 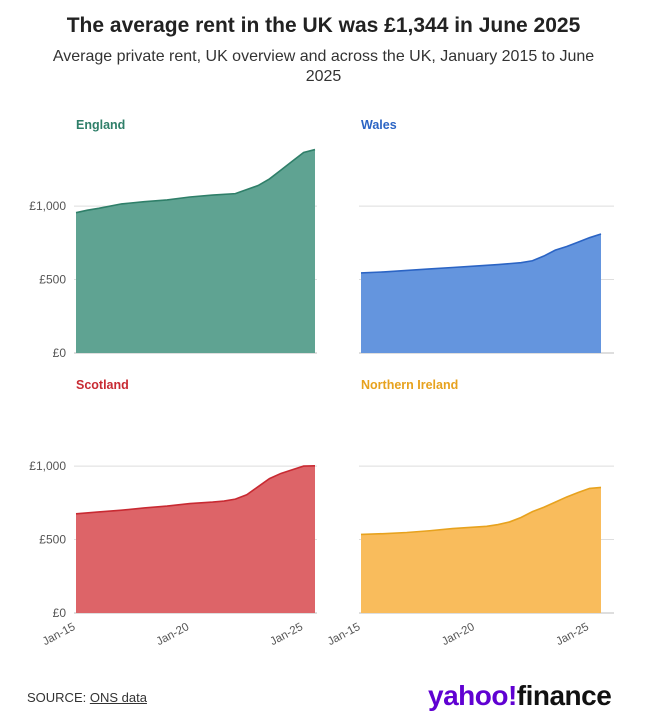 What do you see at coordinates (100, 125) in the screenshot?
I see `panel-title: England` at bounding box center [100, 125].